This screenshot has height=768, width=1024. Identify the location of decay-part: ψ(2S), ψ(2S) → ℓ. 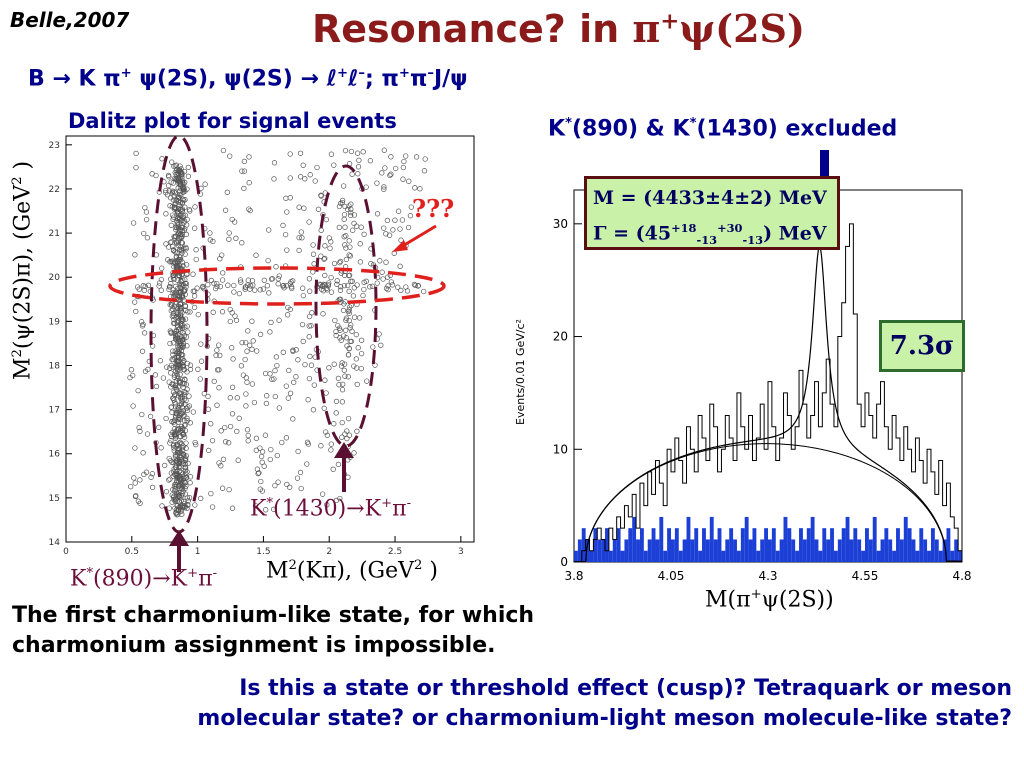
(234, 79).